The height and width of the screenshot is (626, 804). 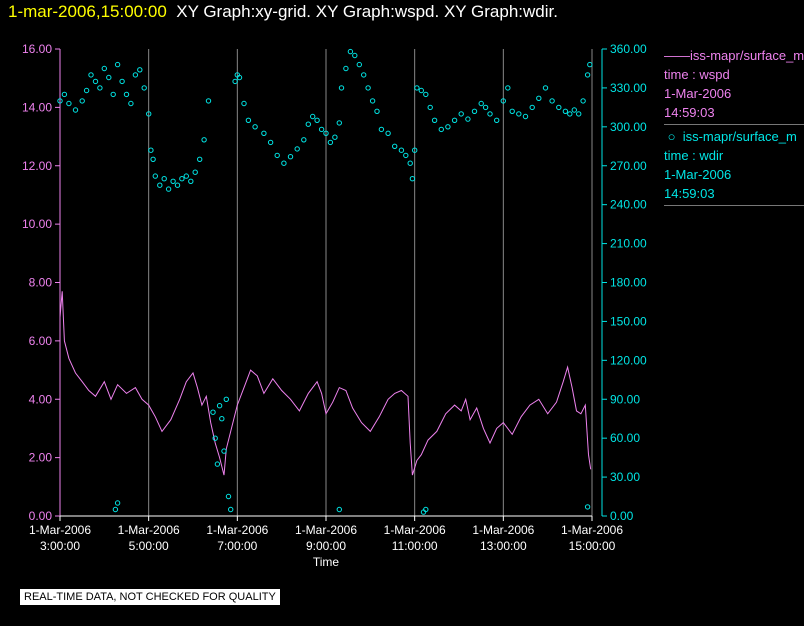 What do you see at coordinates (628, 166) in the screenshot?
I see `right-tick-label: 270.00` at bounding box center [628, 166].